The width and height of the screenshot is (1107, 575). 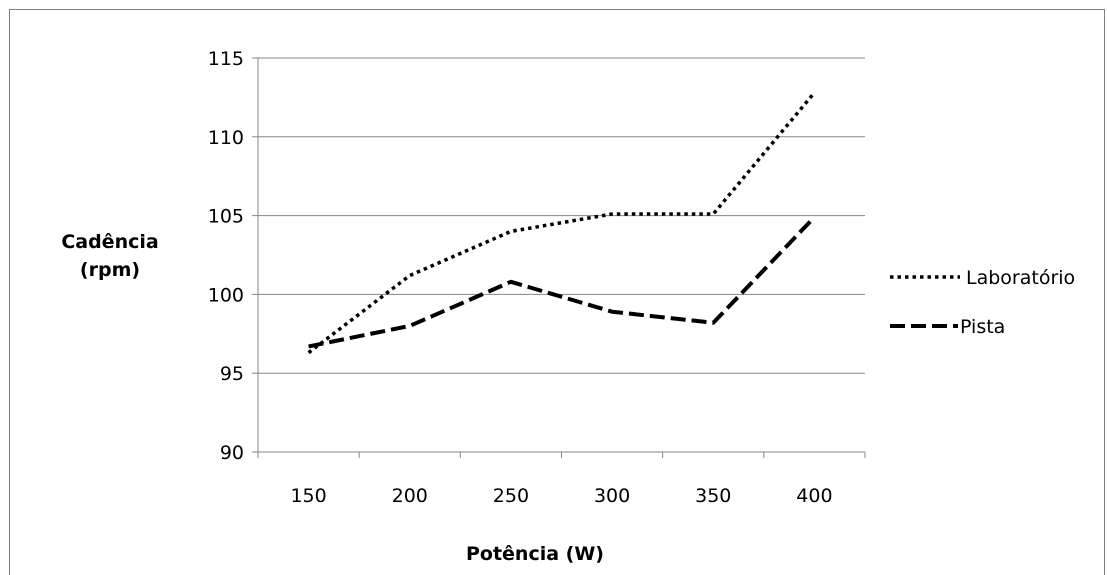 I want to click on y-tick-label: 90, so click(x=232, y=453).